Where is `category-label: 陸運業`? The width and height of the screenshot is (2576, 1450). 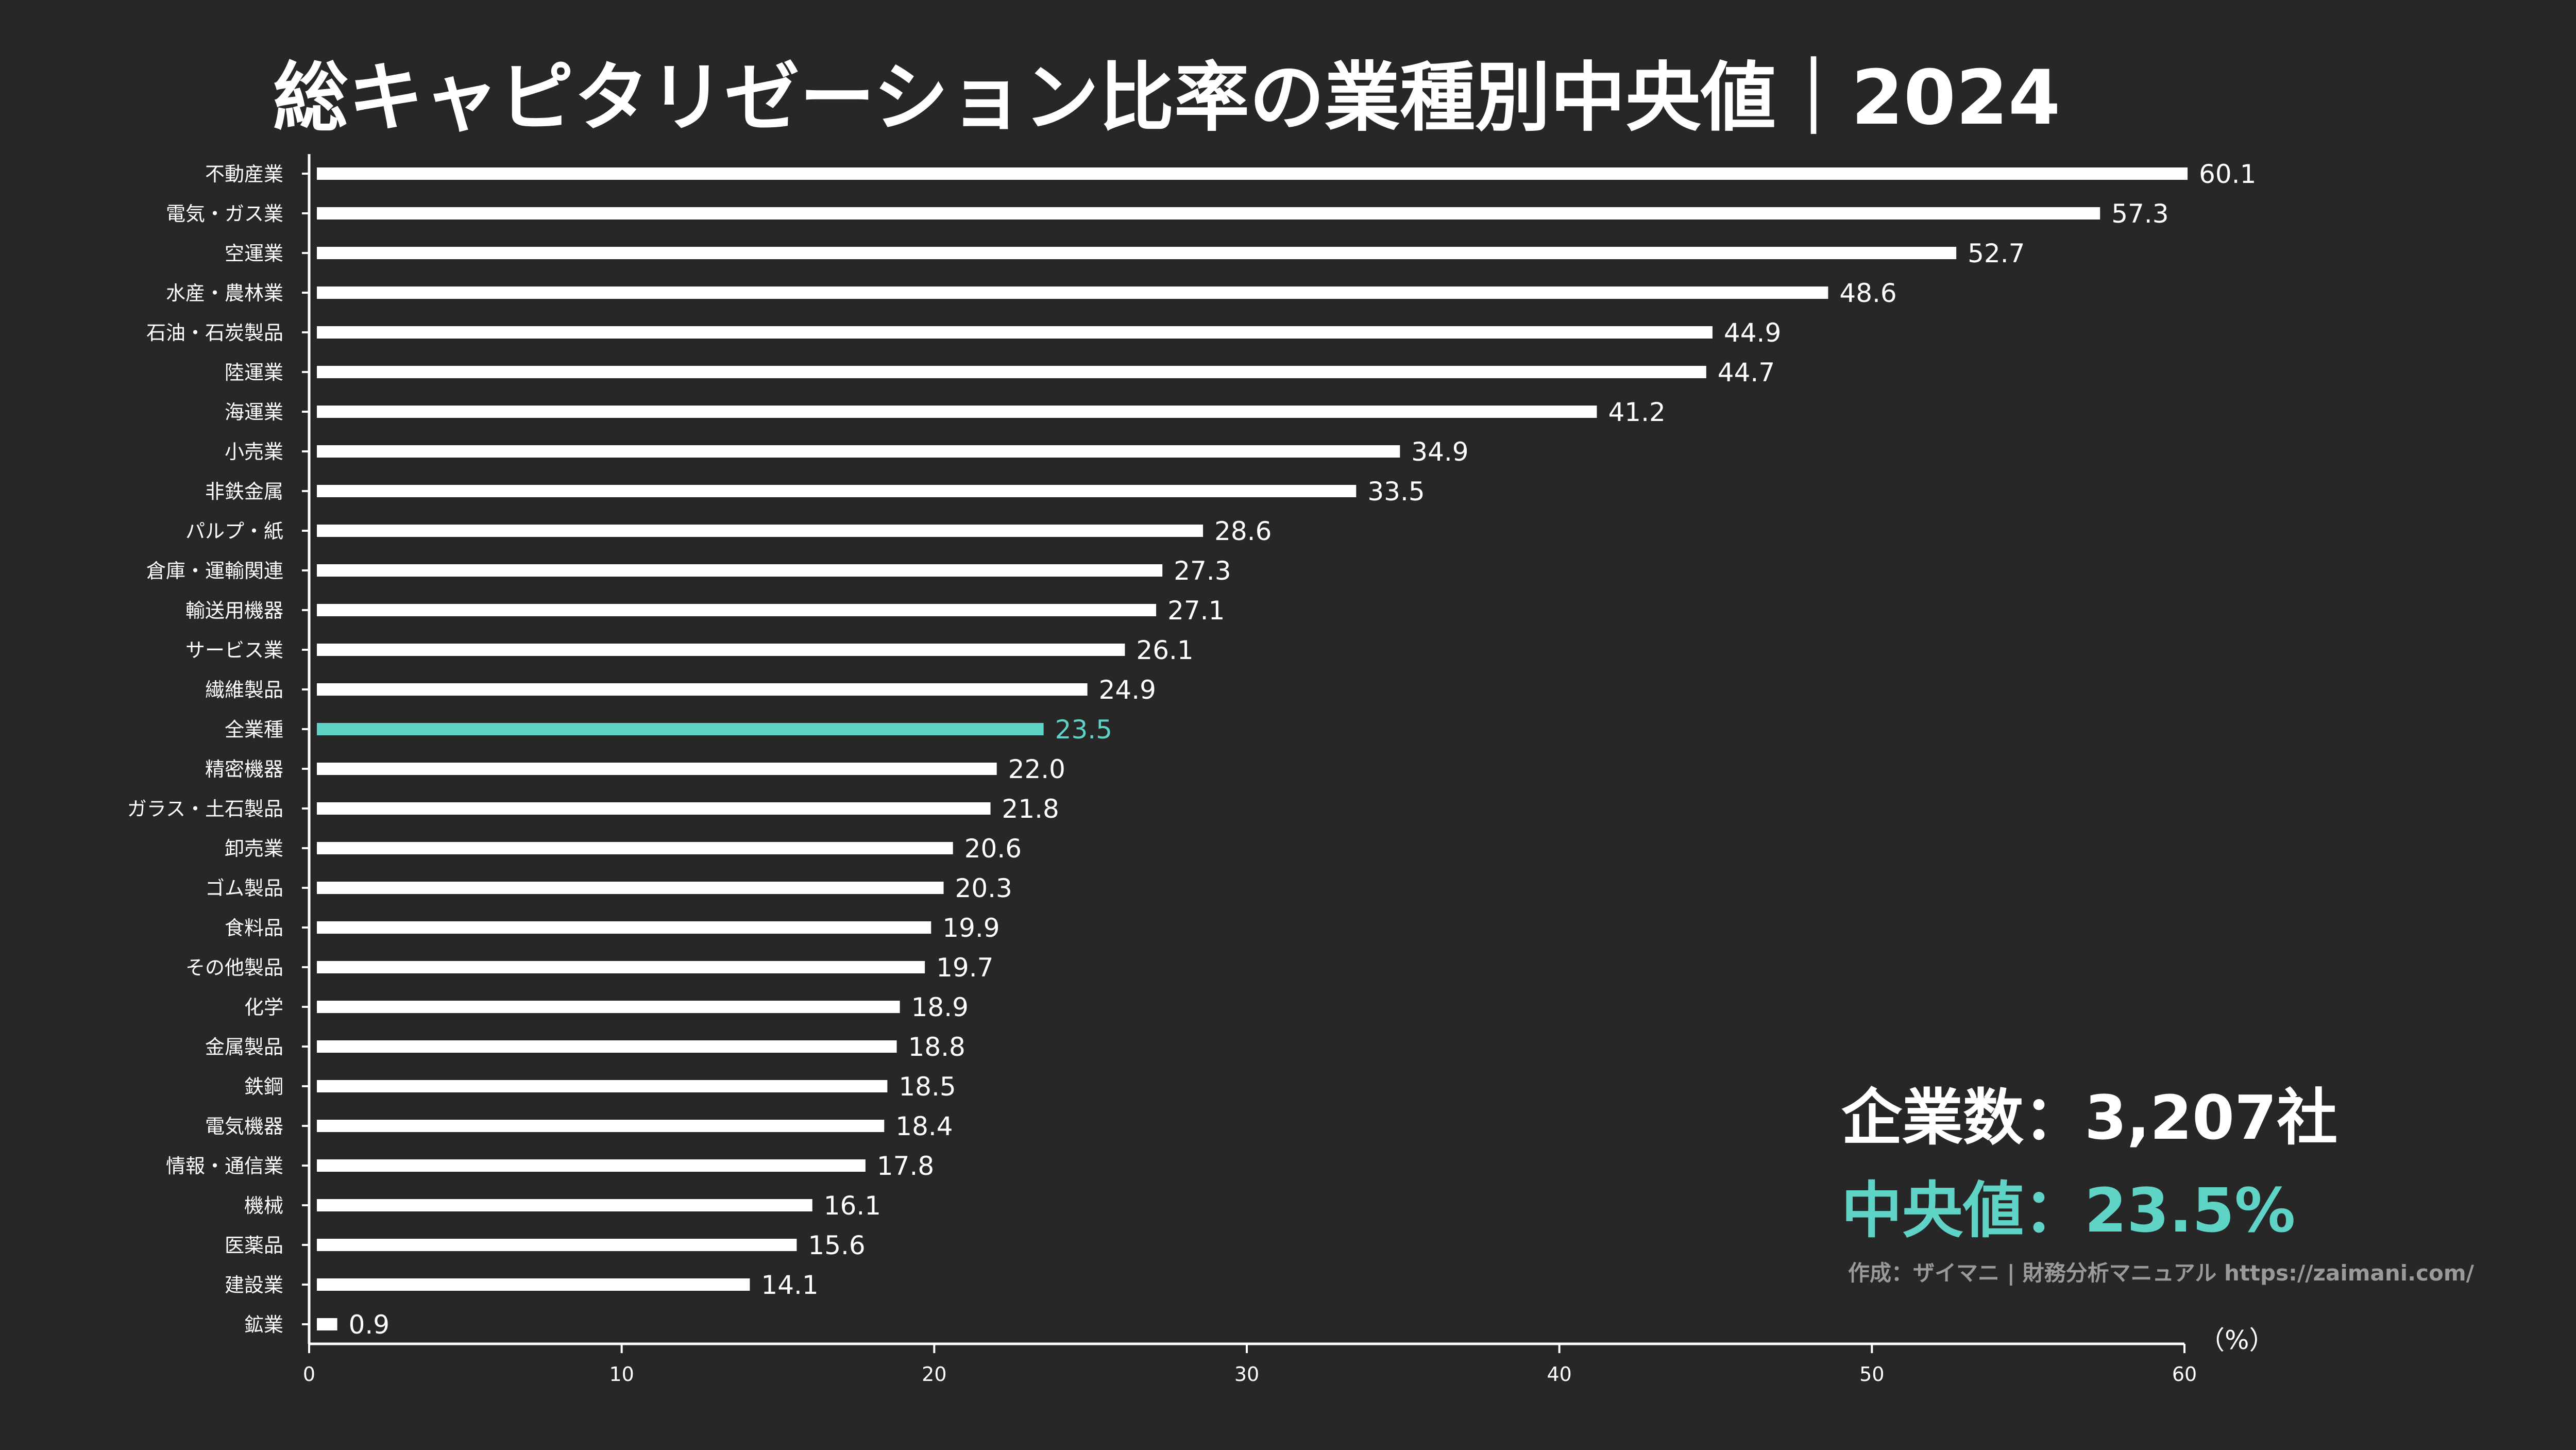 category-label: 陸運業 is located at coordinates (254, 372).